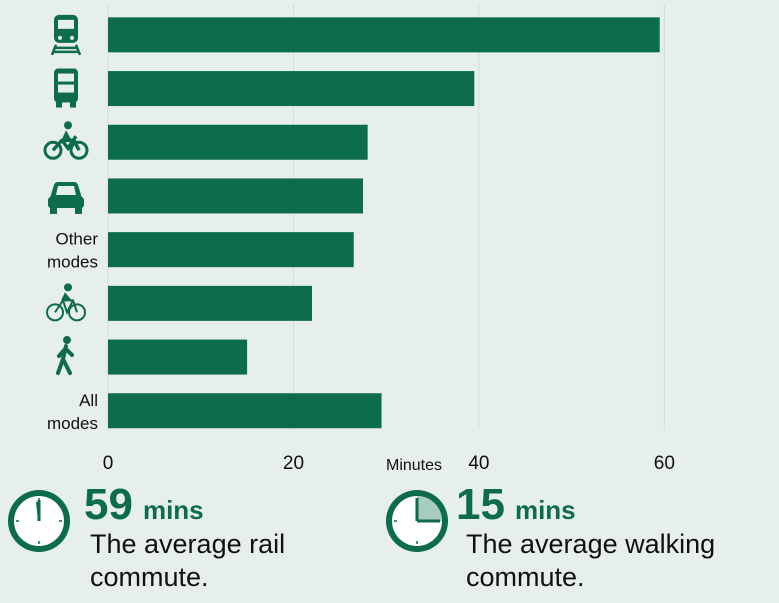 This screenshot has width=779, height=603. Describe the element at coordinates (293, 463) in the screenshot. I see `x-tick-label: 20` at that location.